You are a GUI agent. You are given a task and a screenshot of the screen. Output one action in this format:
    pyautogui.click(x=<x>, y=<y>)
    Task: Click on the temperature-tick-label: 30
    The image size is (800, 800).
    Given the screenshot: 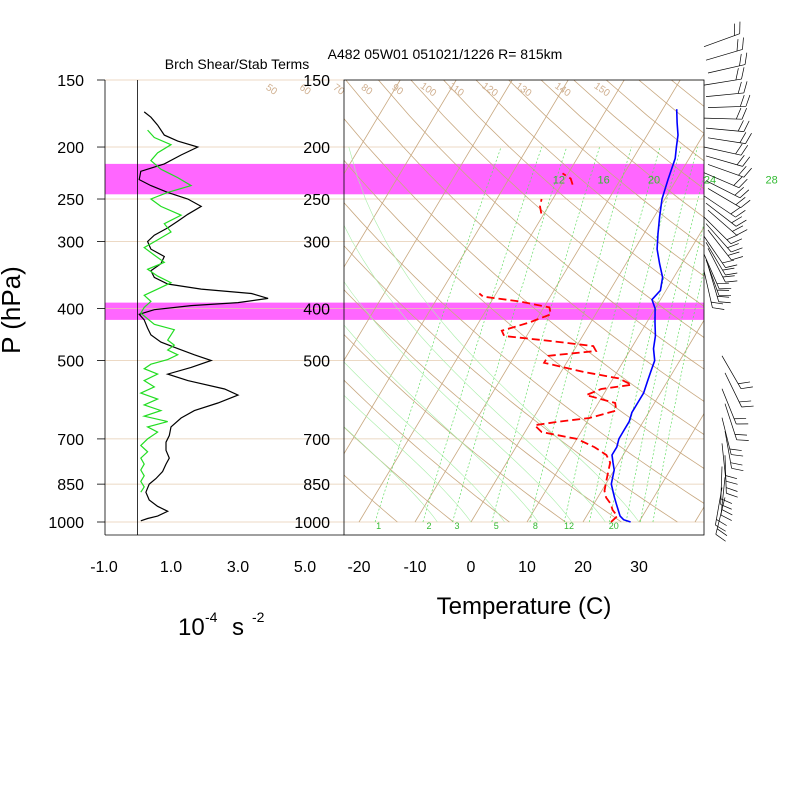 What is the action you would take?
    pyautogui.click(x=639, y=567)
    